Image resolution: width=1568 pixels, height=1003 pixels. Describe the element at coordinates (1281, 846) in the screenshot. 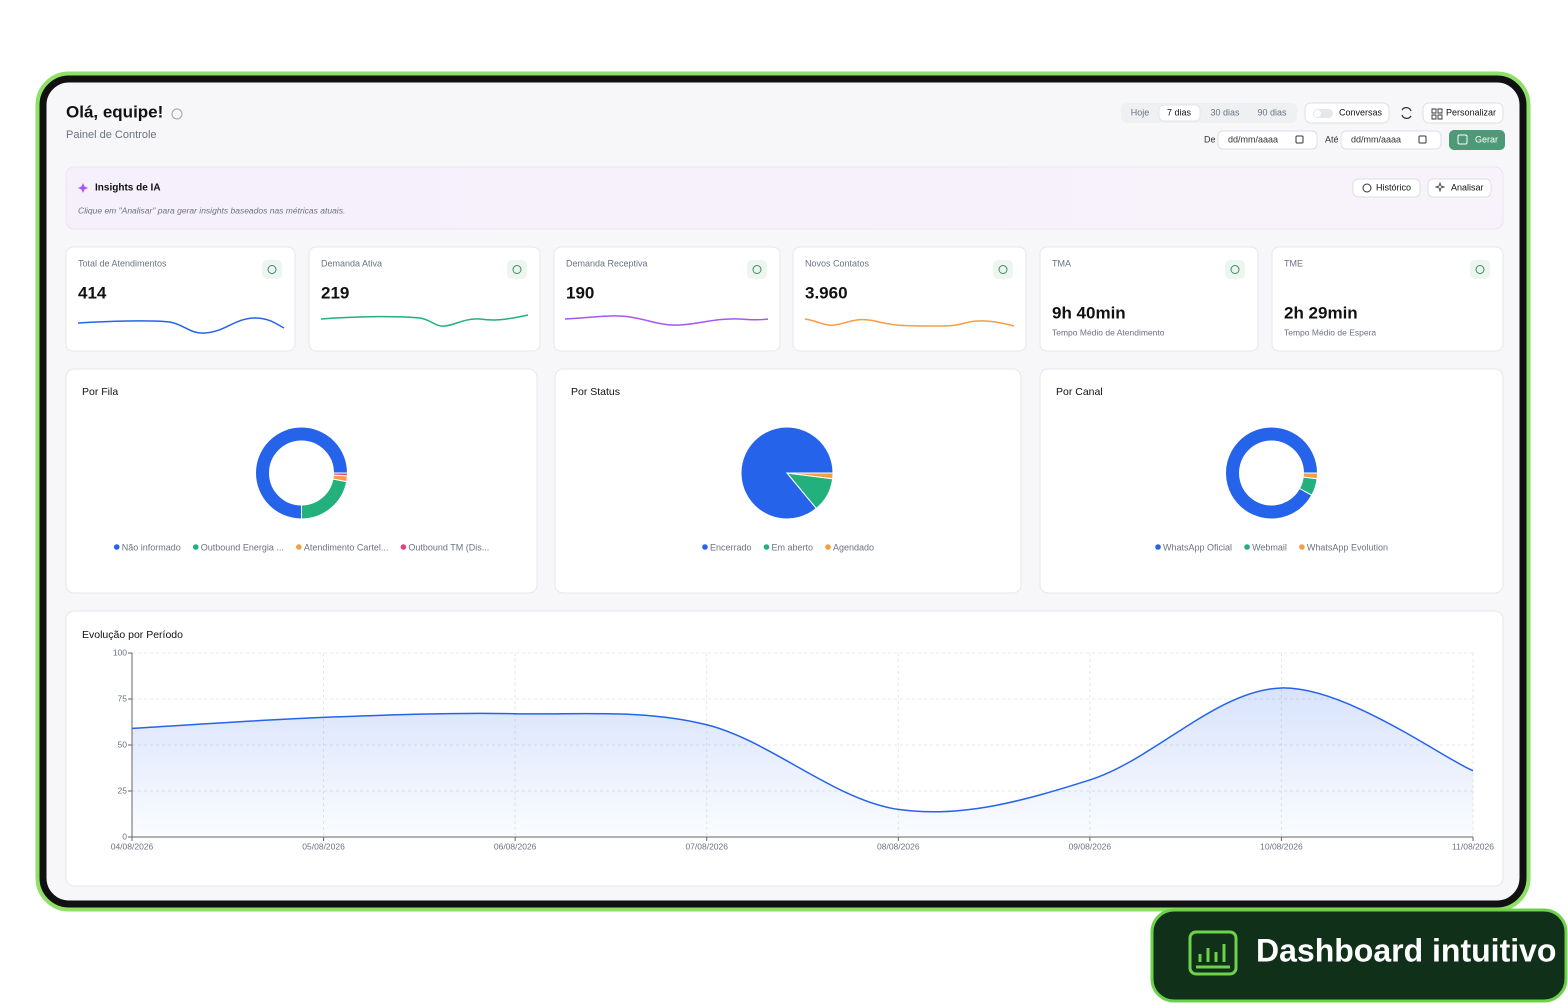

I see `x-tick-label: 10/08/2026` at that location.